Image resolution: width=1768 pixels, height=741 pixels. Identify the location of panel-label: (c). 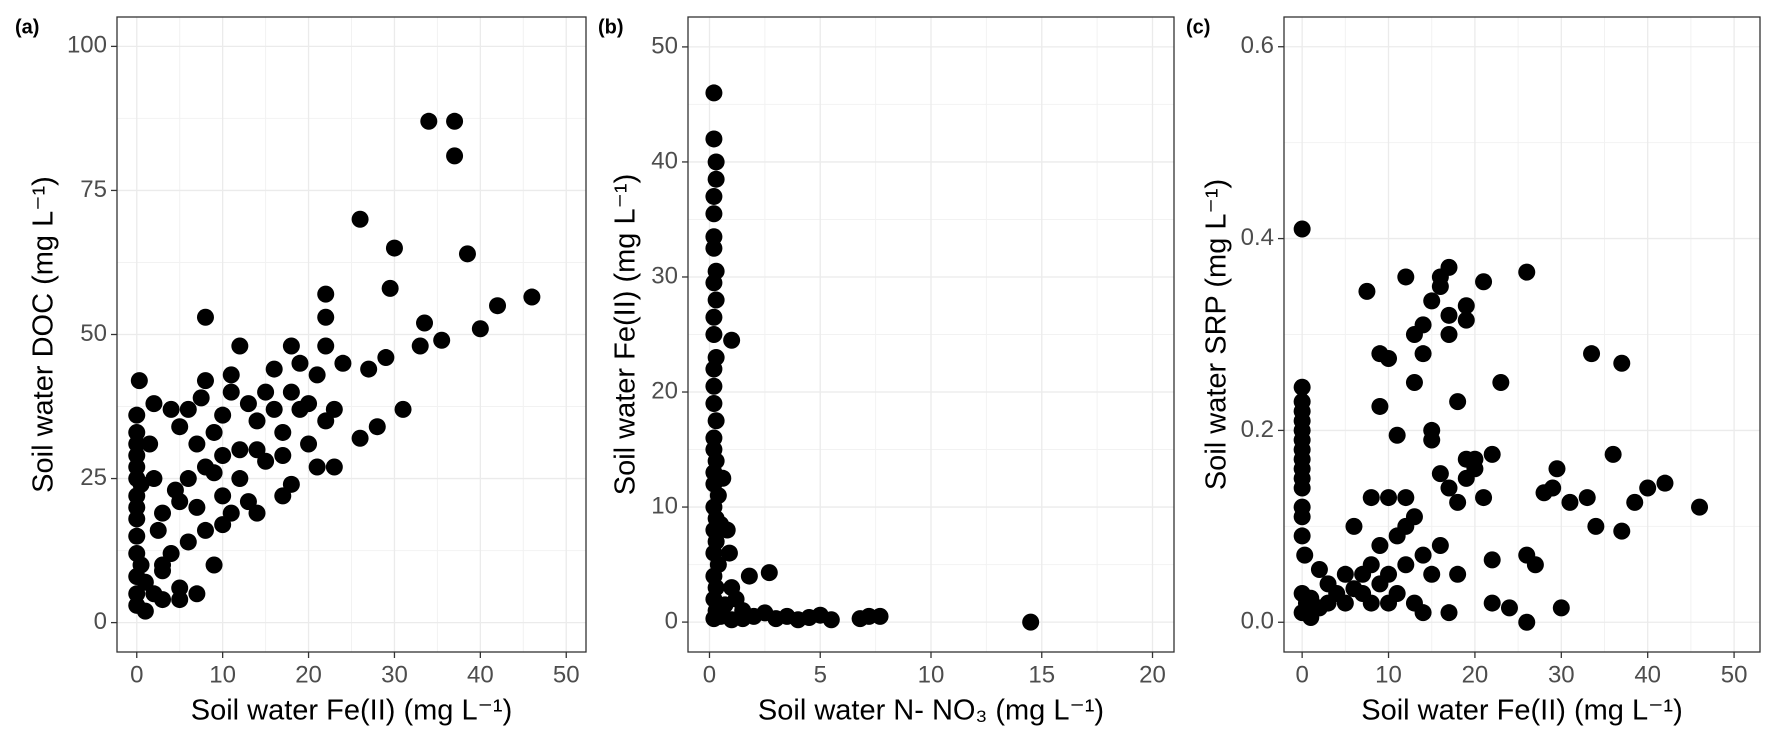
(1198, 27).